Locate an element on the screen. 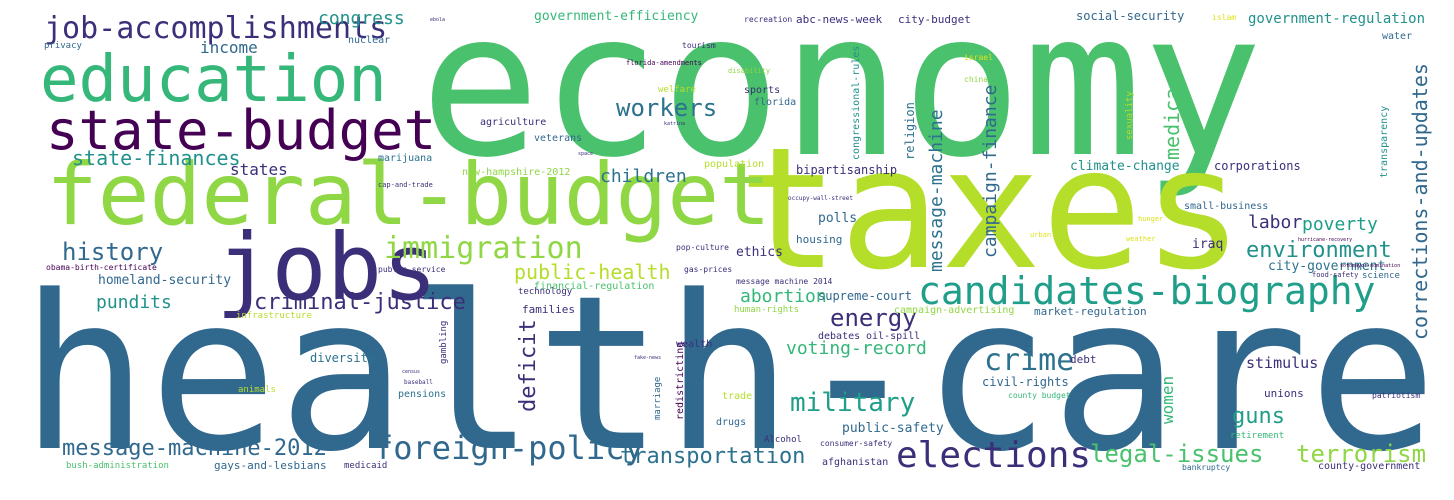  word-retirement: retirement is located at coordinates (1257, 436).